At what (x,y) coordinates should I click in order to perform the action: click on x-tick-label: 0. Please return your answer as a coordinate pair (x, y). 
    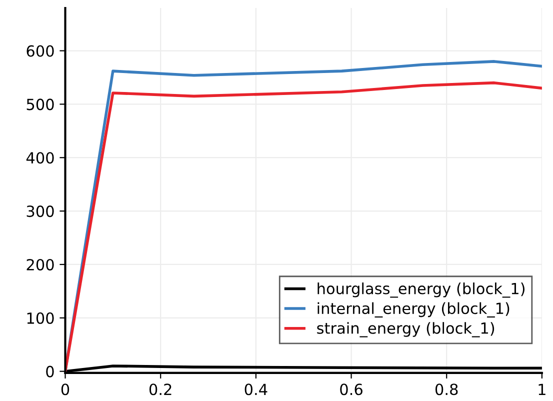
    Looking at the image, I should click on (65, 390).